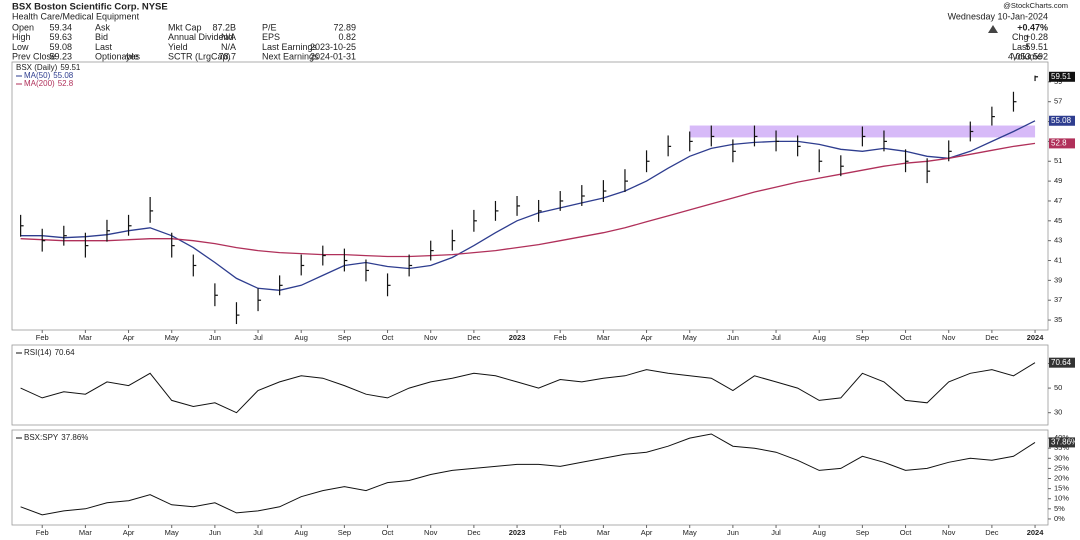 The width and height of the screenshot is (1080, 540). I want to click on y-tick-label: 50, so click(1058, 387).